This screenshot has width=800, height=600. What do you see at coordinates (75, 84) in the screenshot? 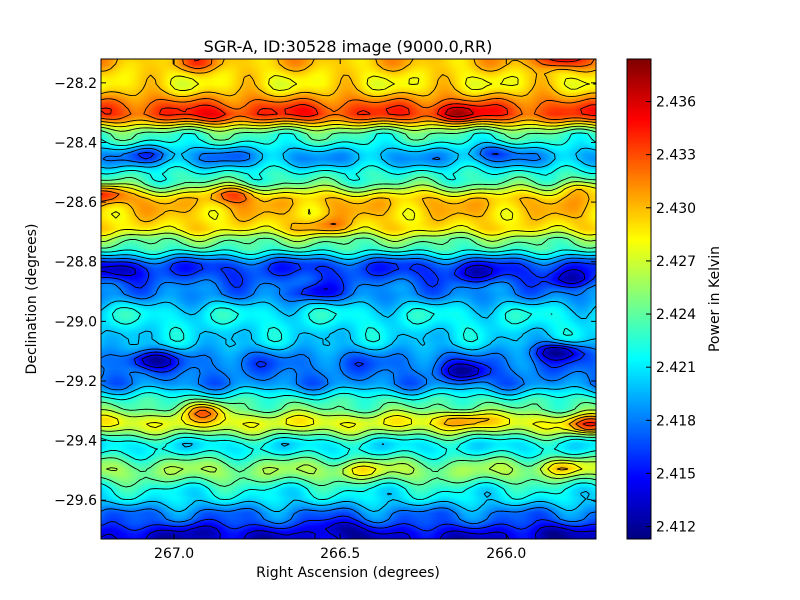
I see `y-tick-label: −28.2` at bounding box center [75, 84].